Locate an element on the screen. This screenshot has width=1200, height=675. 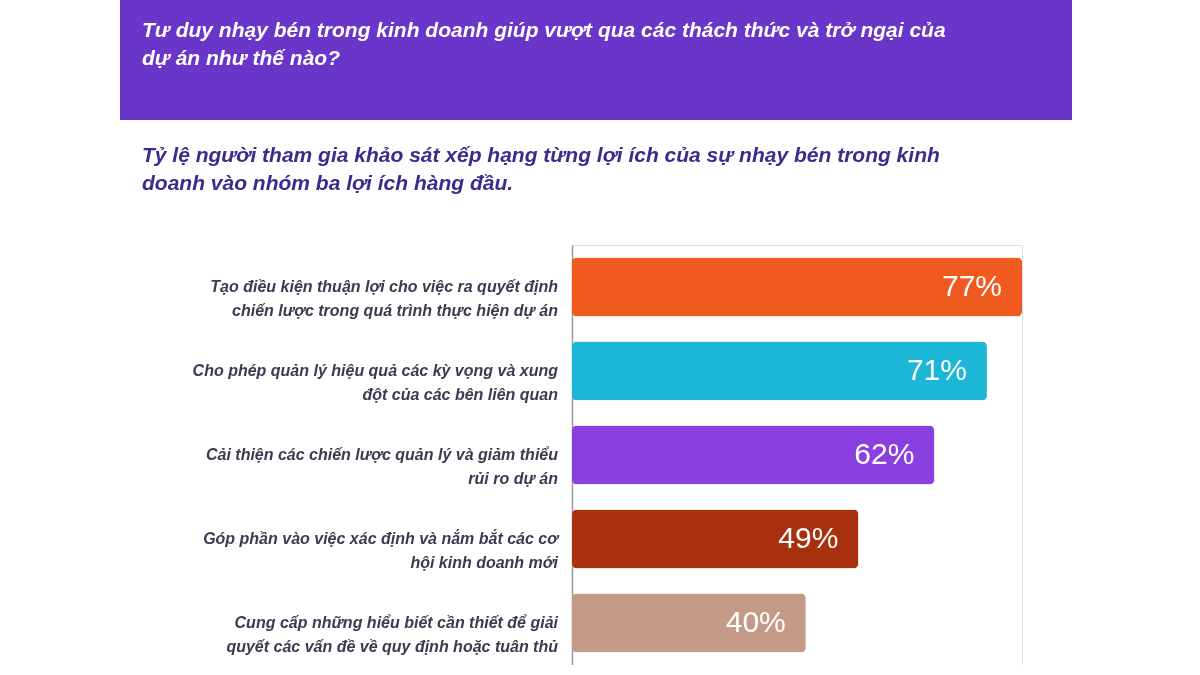
y-tick-label: Góp phần vào việc xác định và nắm bắt các cơ hội kinh doanh mới is located at coordinates (382, 550).